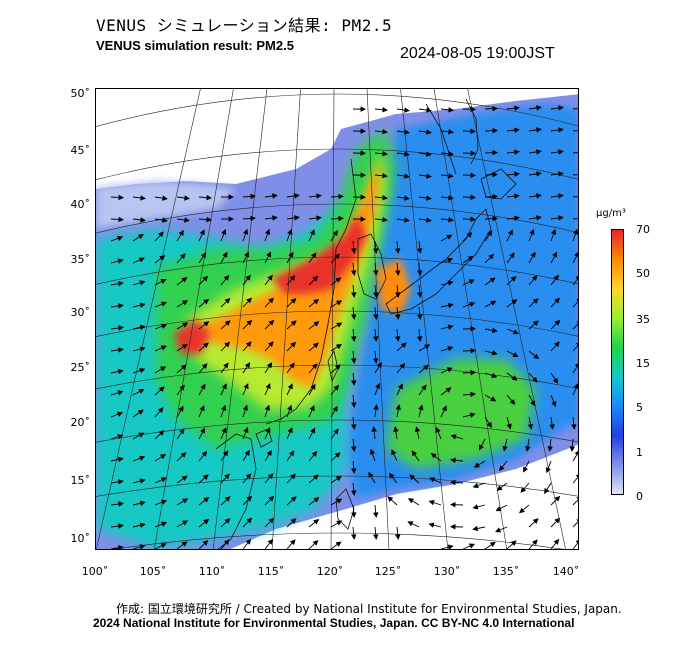  What do you see at coordinates (80, 367) in the screenshot?
I see `latitude-label: 25˚` at bounding box center [80, 367].